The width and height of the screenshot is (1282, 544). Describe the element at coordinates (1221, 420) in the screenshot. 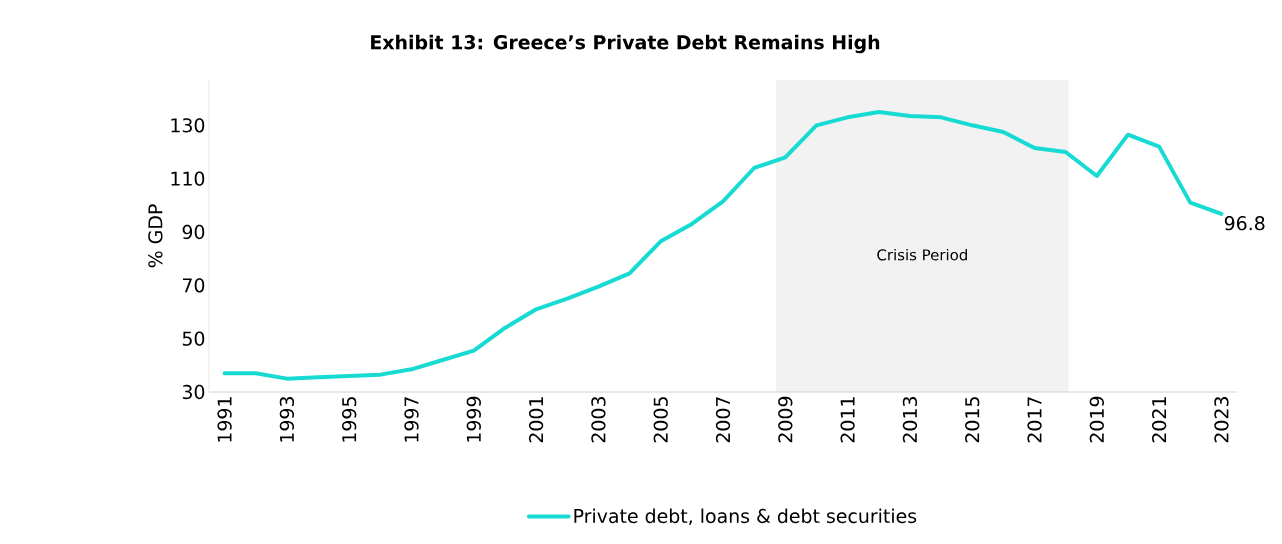

I see `x-tick-label: 2023` at that location.